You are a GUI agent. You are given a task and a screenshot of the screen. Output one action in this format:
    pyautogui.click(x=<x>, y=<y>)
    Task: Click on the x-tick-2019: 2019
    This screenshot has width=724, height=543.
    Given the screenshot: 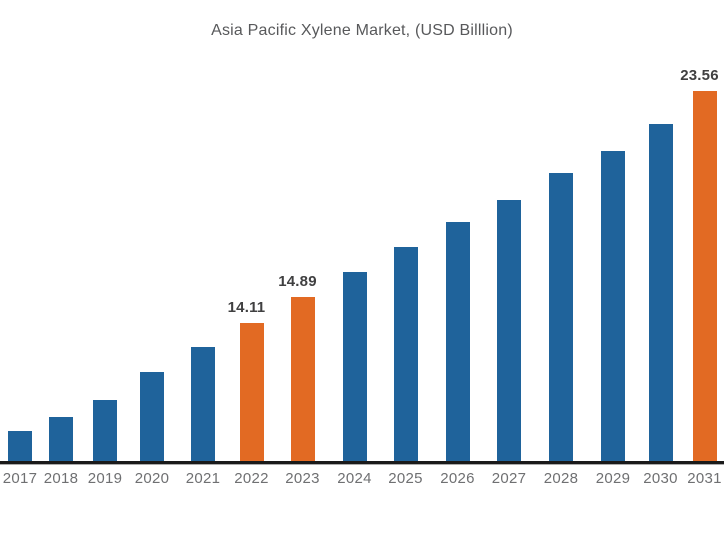 What is the action you would take?
    pyautogui.click(x=105, y=478)
    